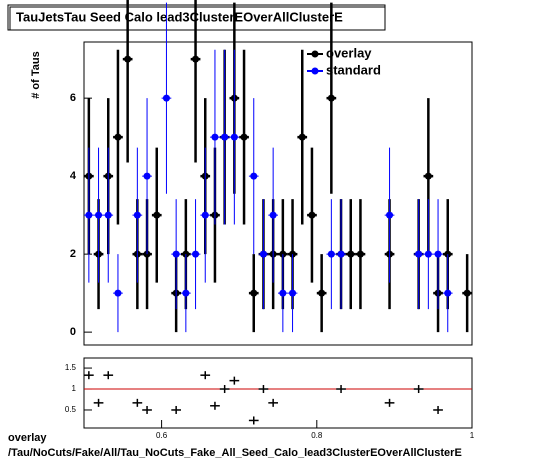 This screenshot has height=462, width=546. I want to click on x-tick-label: 1, so click(472, 435).